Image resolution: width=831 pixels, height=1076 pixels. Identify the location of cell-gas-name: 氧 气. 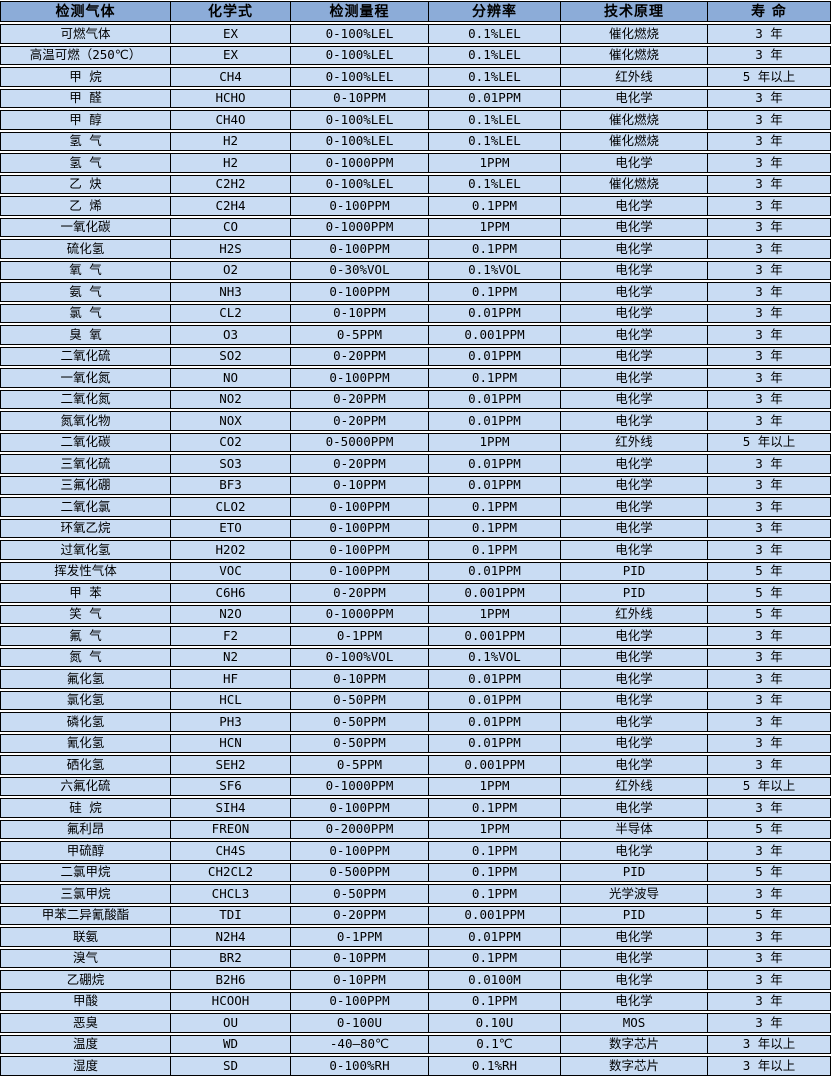
(85, 269).